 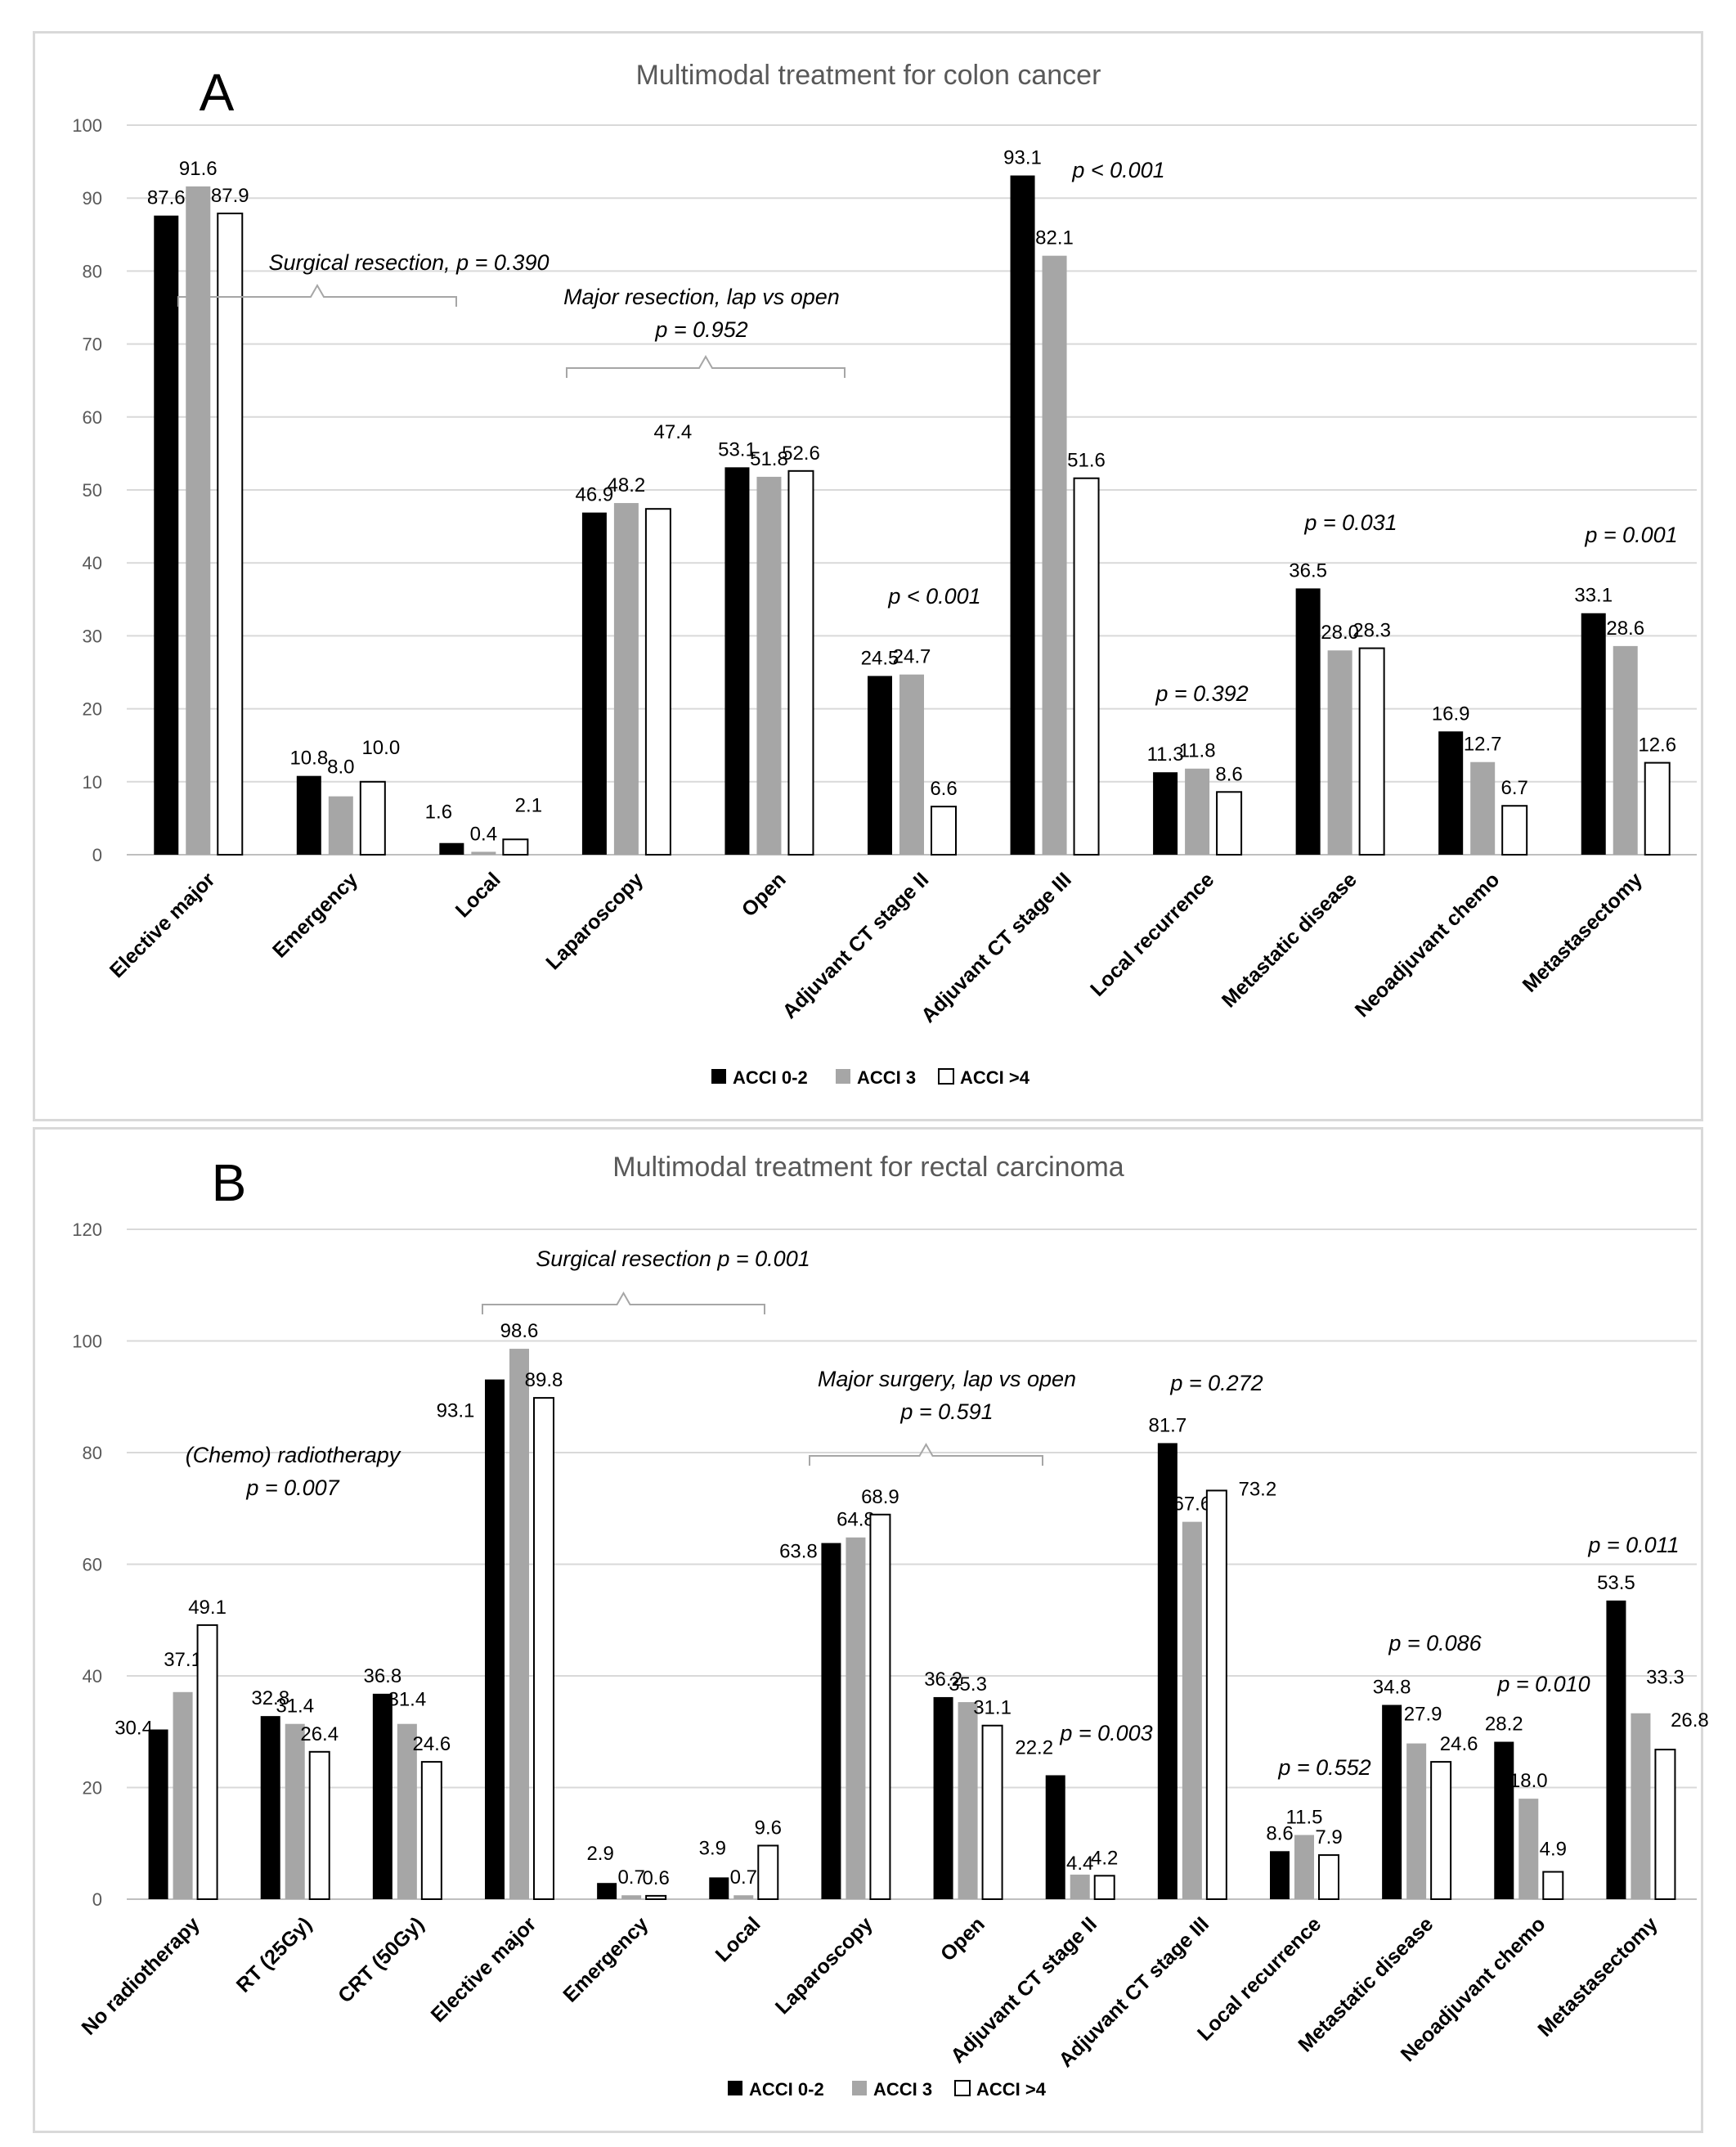 What do you see at coordinates (769, 1828) in the screenshot?
I see `value-label-b-5-2: 9.6` at bounding box center [769, 1828].